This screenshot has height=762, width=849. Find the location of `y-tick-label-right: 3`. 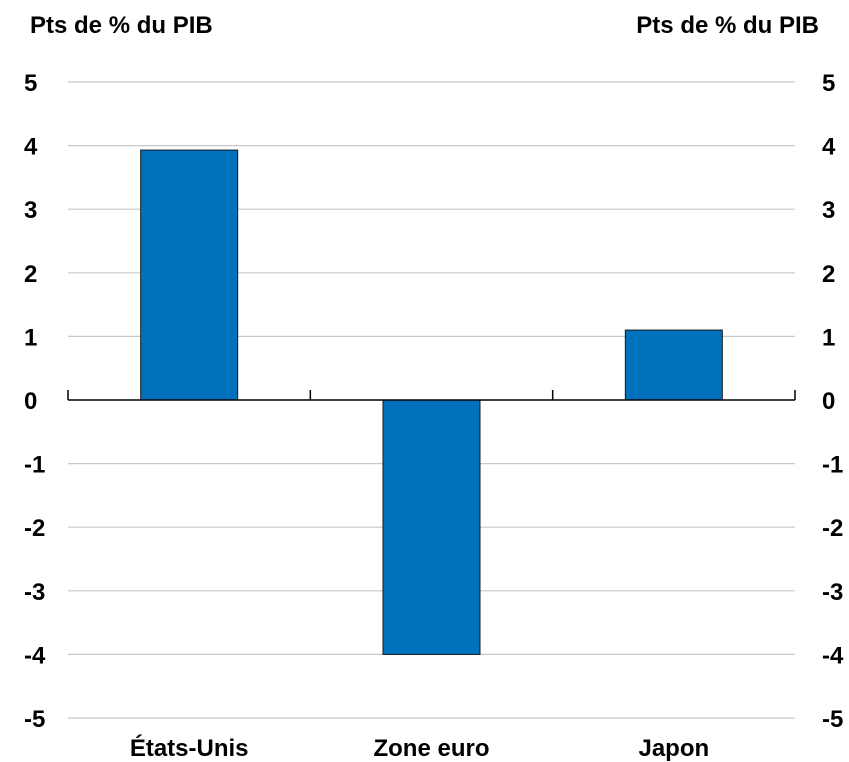

y-tick-label-right: 3 is located at coordinates (828, 210).